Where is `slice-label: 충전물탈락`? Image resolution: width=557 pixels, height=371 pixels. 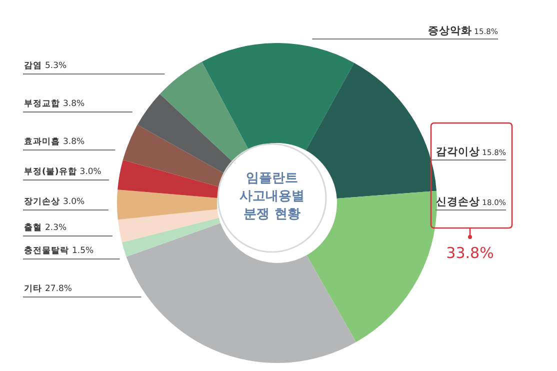
slice-label: 충전물탈락 is located at coordinates (46, 250).